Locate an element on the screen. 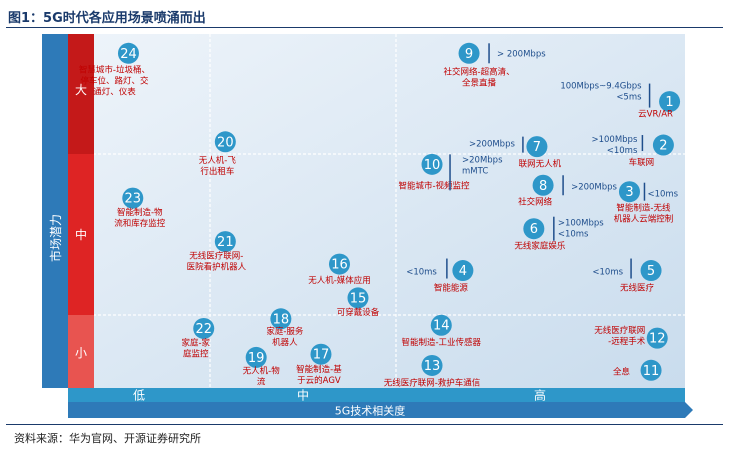 The width and height of the screenshot is (729, 452). bubble-number-24: 24 is located at coordinates (128, 54).